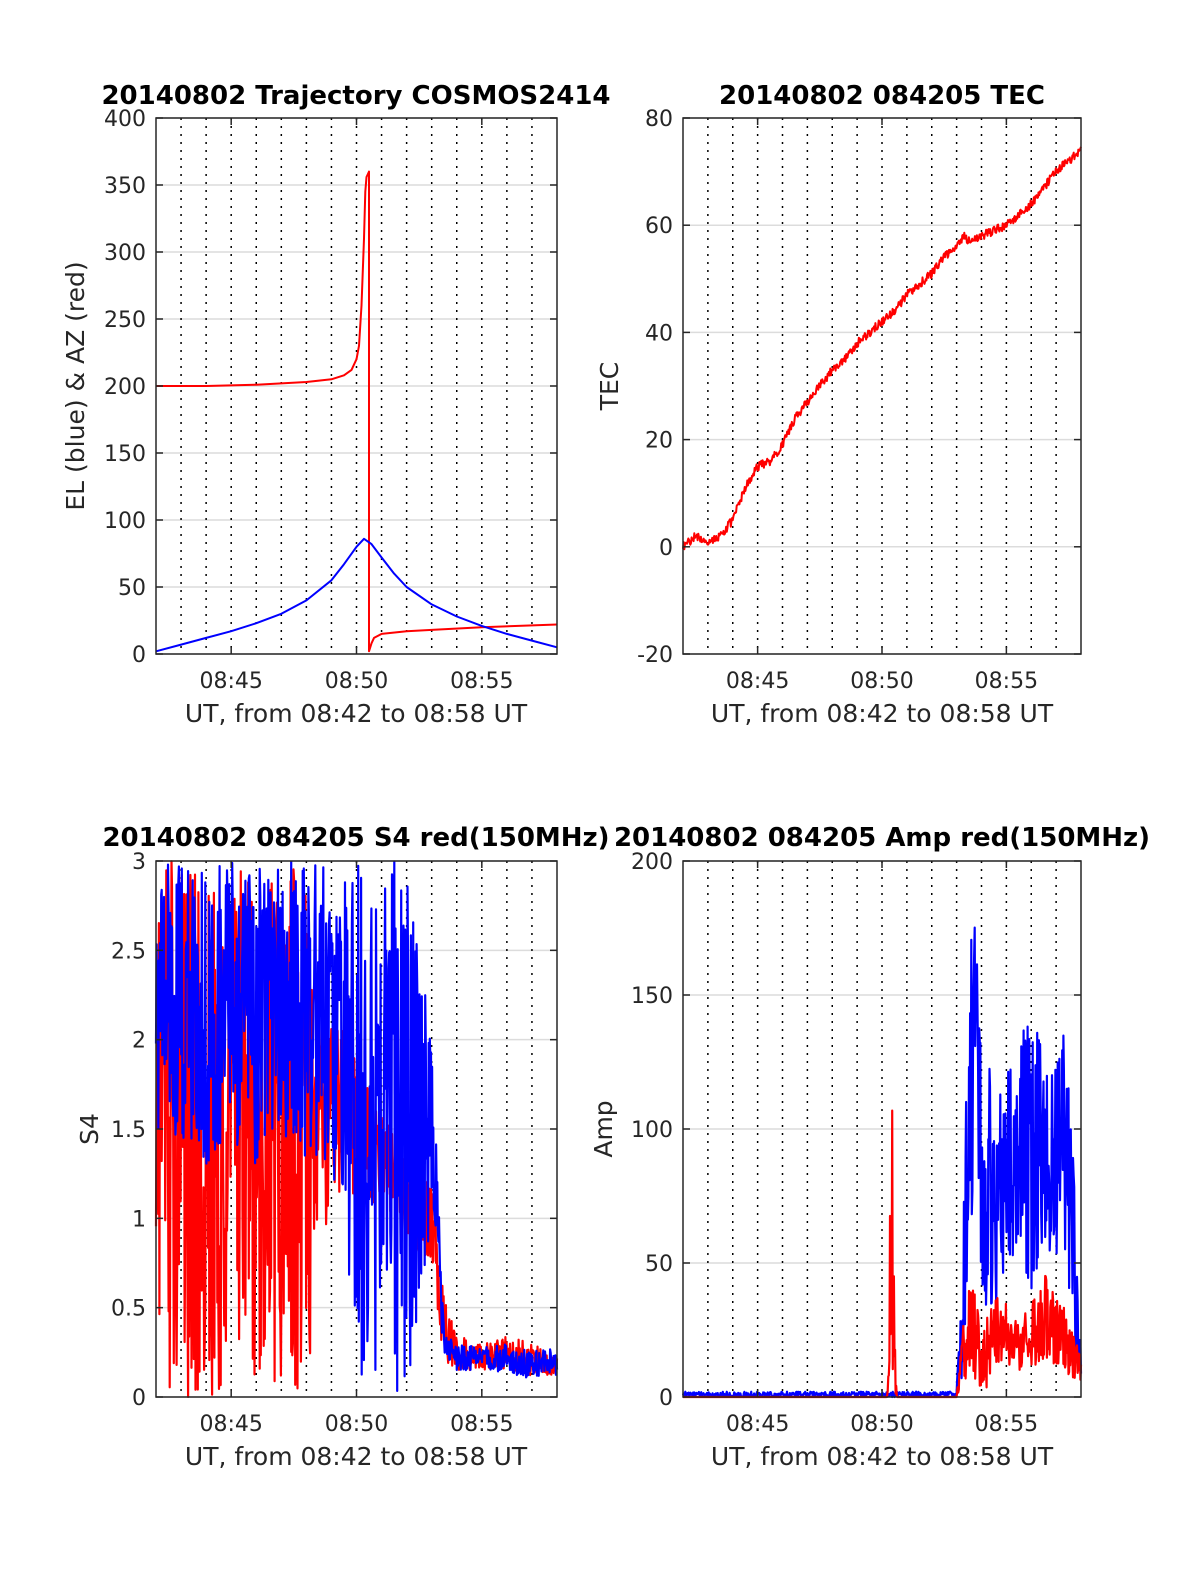 Image resolution: width=1200 pixels, height=1575 pixels. What do you see at coordinates (659, 226) in the screenshot?
I see `y-tick-label: 60` at bounding box center [659, 226].